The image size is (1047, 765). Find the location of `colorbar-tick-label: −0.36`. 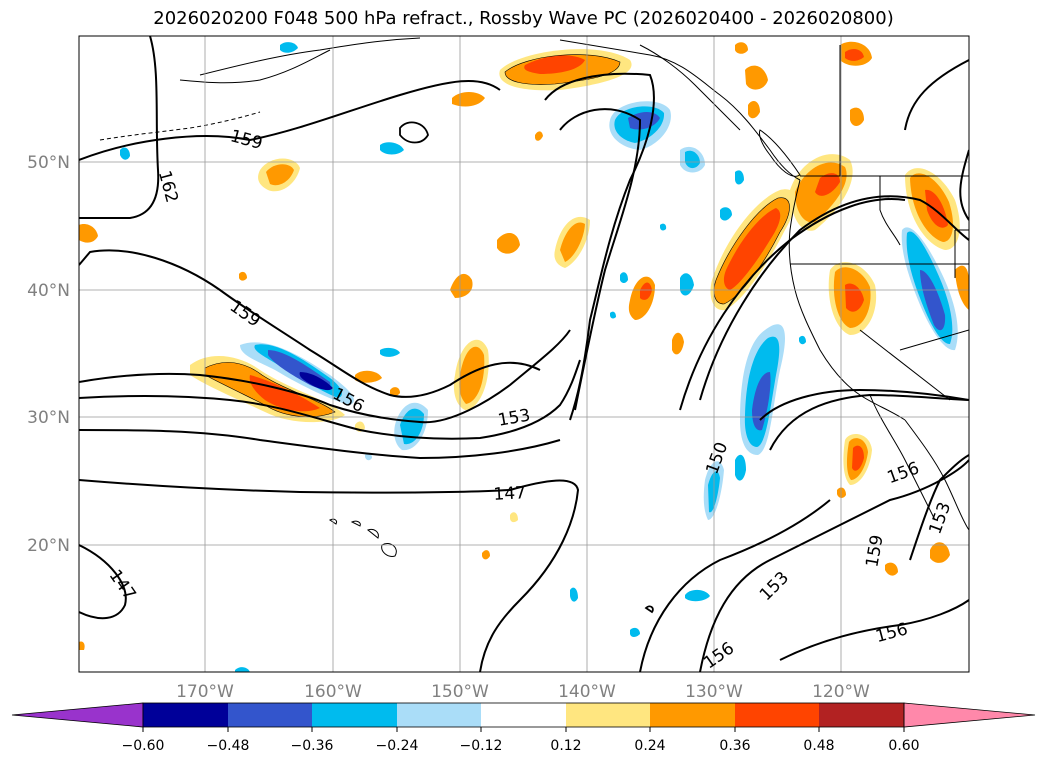

colorbar-tick-label: −0.36 is located at coordinates (312, 746).